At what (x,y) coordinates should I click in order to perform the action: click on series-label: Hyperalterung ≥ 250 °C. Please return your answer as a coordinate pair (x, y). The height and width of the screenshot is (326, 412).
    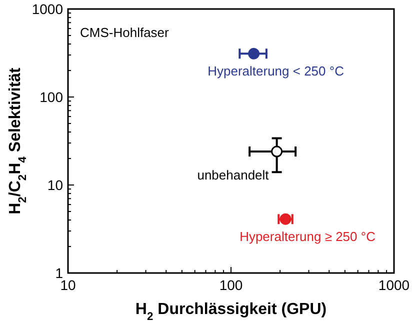
    Looking at the image, I should click on (308, 236).